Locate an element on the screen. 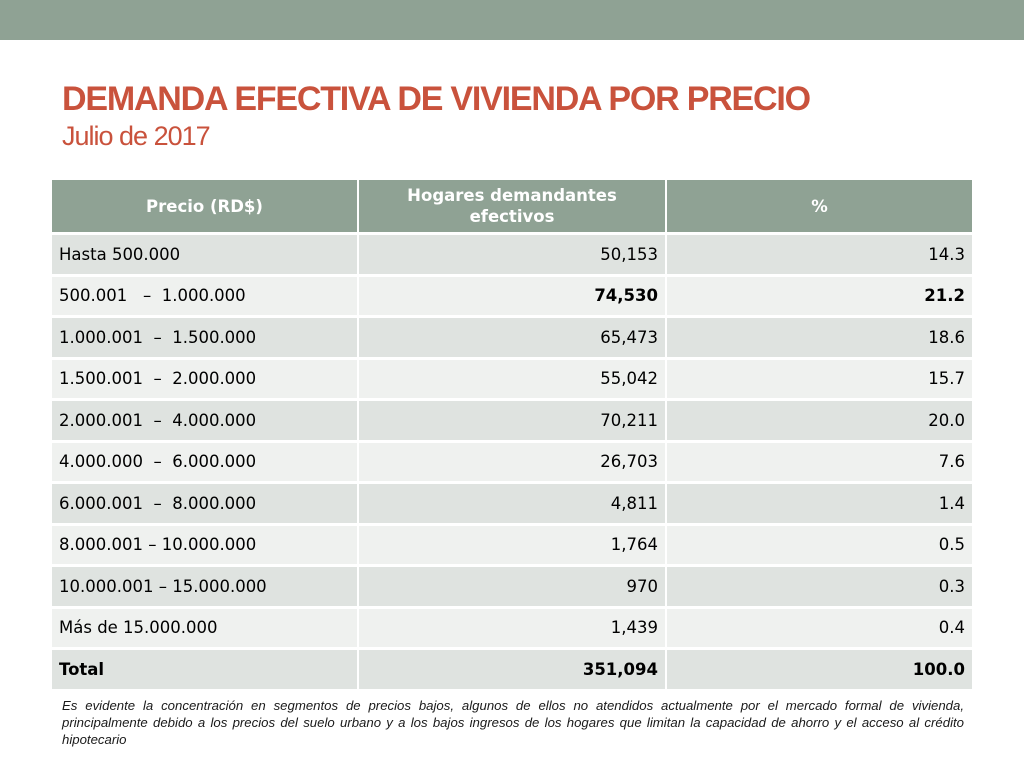  header-percent: % is located at coordinates (819, 207).